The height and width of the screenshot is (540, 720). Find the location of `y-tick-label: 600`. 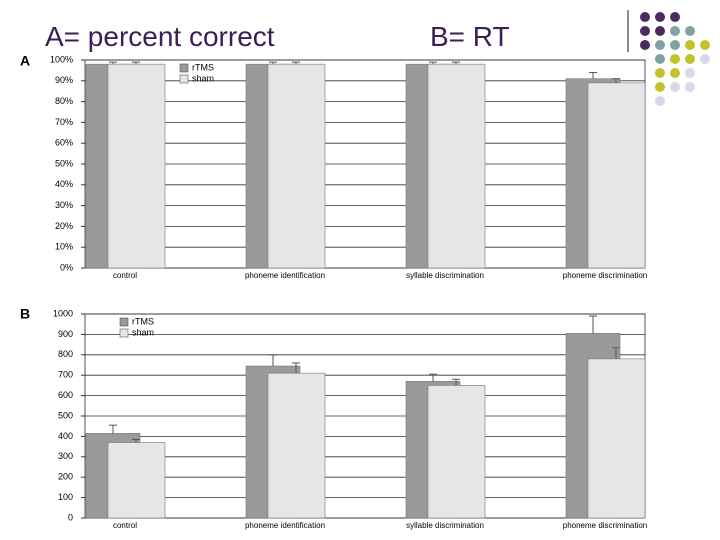

y-tick-label: 600 is located at coordinates (65, 395).